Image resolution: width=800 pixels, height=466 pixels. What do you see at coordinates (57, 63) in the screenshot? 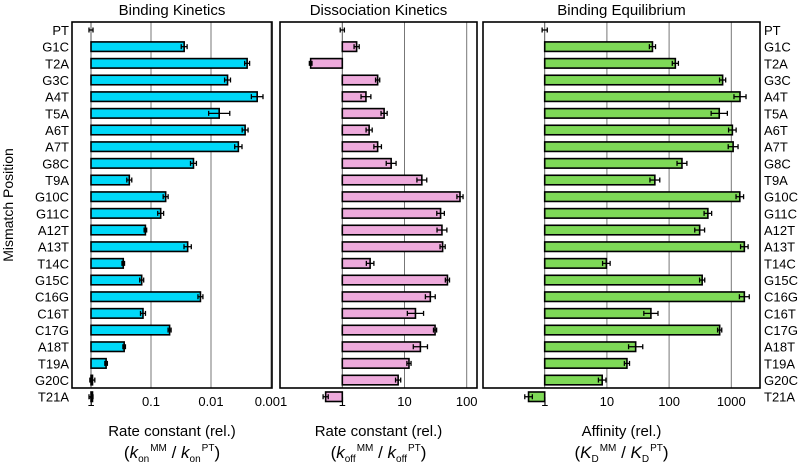
I see `row-label-left: T2A` at bounding box center [57, 63].